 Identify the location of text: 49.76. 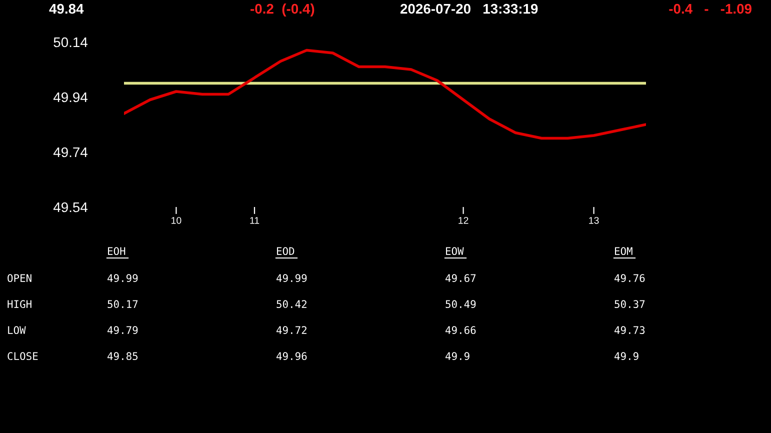
(629, 278).